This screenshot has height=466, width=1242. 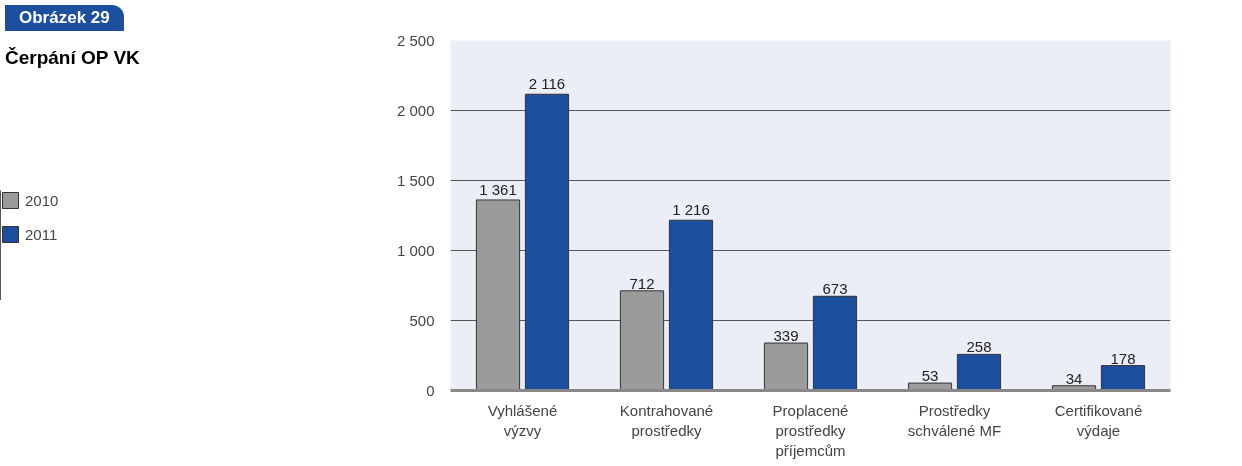 I want to click on data-label: 1 361, so click(x=498, y=189).